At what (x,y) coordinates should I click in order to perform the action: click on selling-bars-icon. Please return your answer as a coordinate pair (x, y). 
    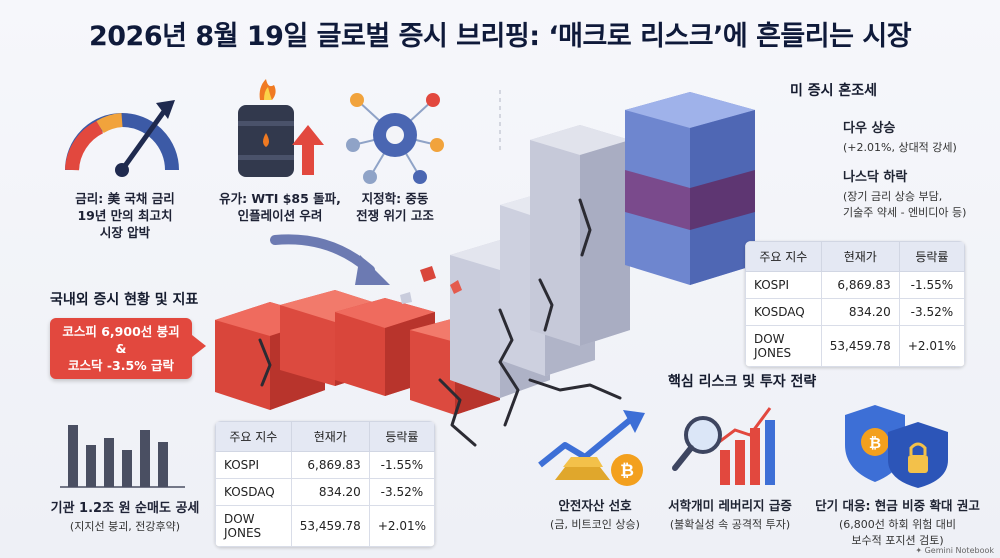
    Looking at the image, I should click on (122, 456).